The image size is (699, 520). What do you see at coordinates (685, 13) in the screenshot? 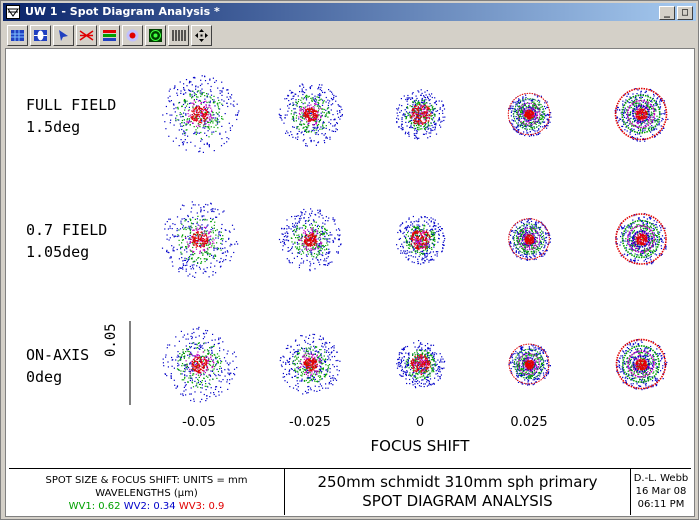
I see `maximize-button: □` at bounding box center [685, 13].